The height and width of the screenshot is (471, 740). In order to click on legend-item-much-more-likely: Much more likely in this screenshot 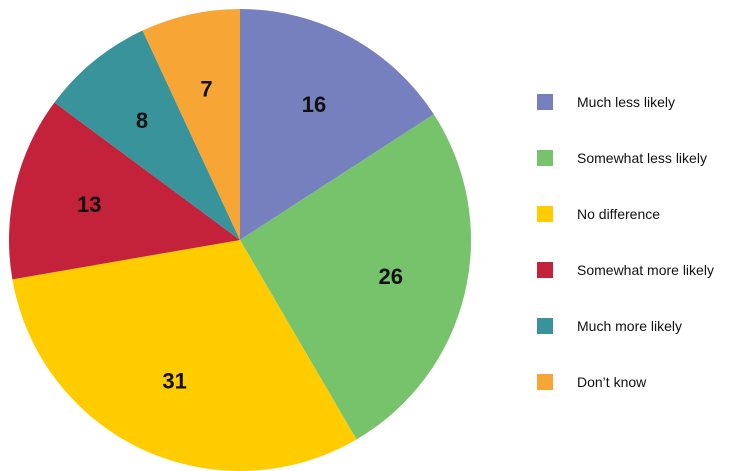, I will do `click(609, 326)`.